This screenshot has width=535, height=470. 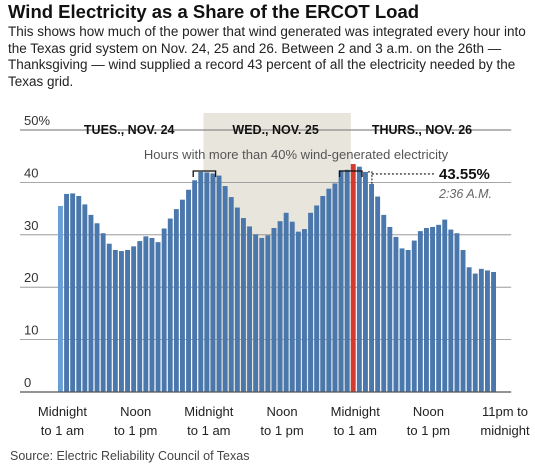 I want to click on y-tick-label: 0, so click(x=27, y=382).